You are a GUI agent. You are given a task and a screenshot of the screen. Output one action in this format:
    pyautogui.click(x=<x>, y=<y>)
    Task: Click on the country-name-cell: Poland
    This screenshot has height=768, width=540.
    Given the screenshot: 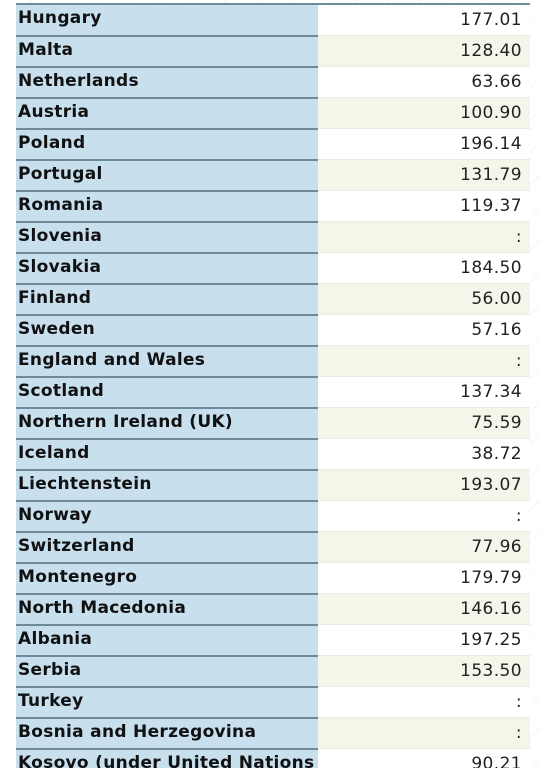 What is the action you would take?
    pyautogui.click(x=167, y=143)
    